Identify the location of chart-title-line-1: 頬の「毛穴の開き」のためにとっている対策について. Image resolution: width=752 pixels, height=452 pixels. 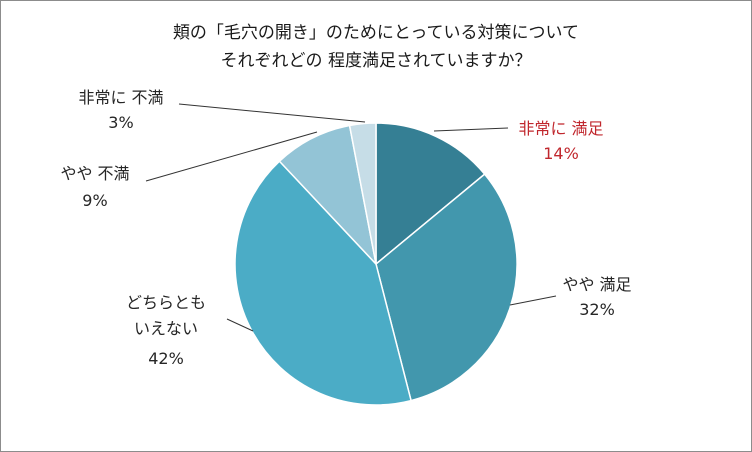
(376, 33).